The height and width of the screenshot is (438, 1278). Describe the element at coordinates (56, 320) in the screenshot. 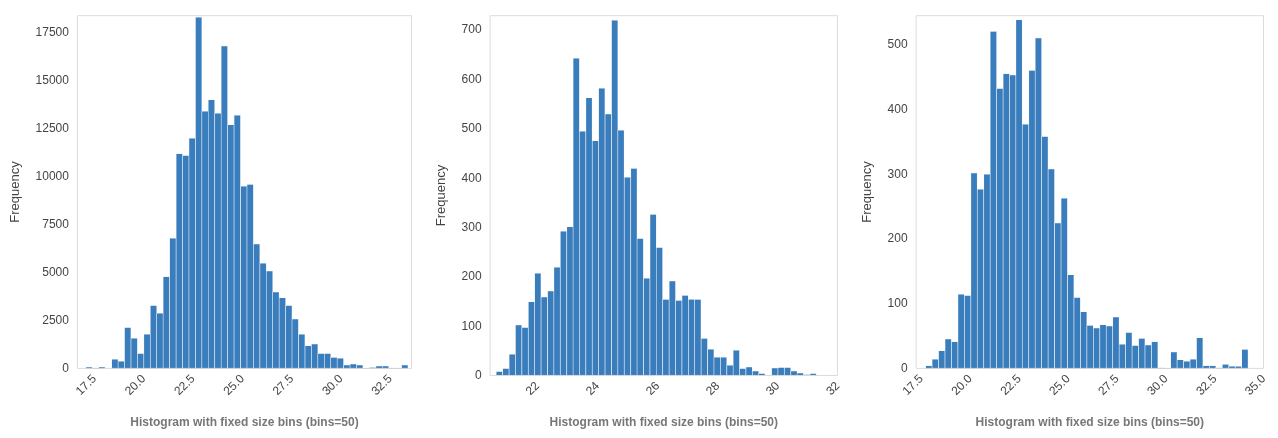

I see `y-tick-label: 2500` at that location.